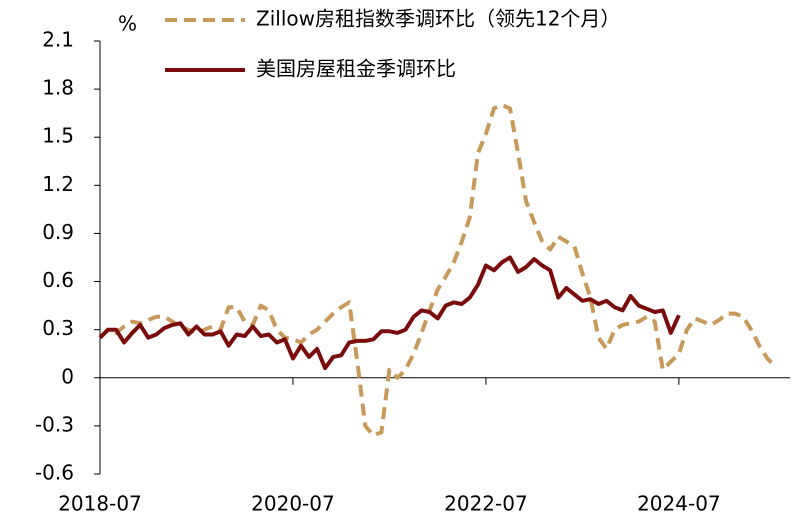 This screenshot has width=807, height=521. I want to click on y-tick-label: -0.3, so click(54, 424).